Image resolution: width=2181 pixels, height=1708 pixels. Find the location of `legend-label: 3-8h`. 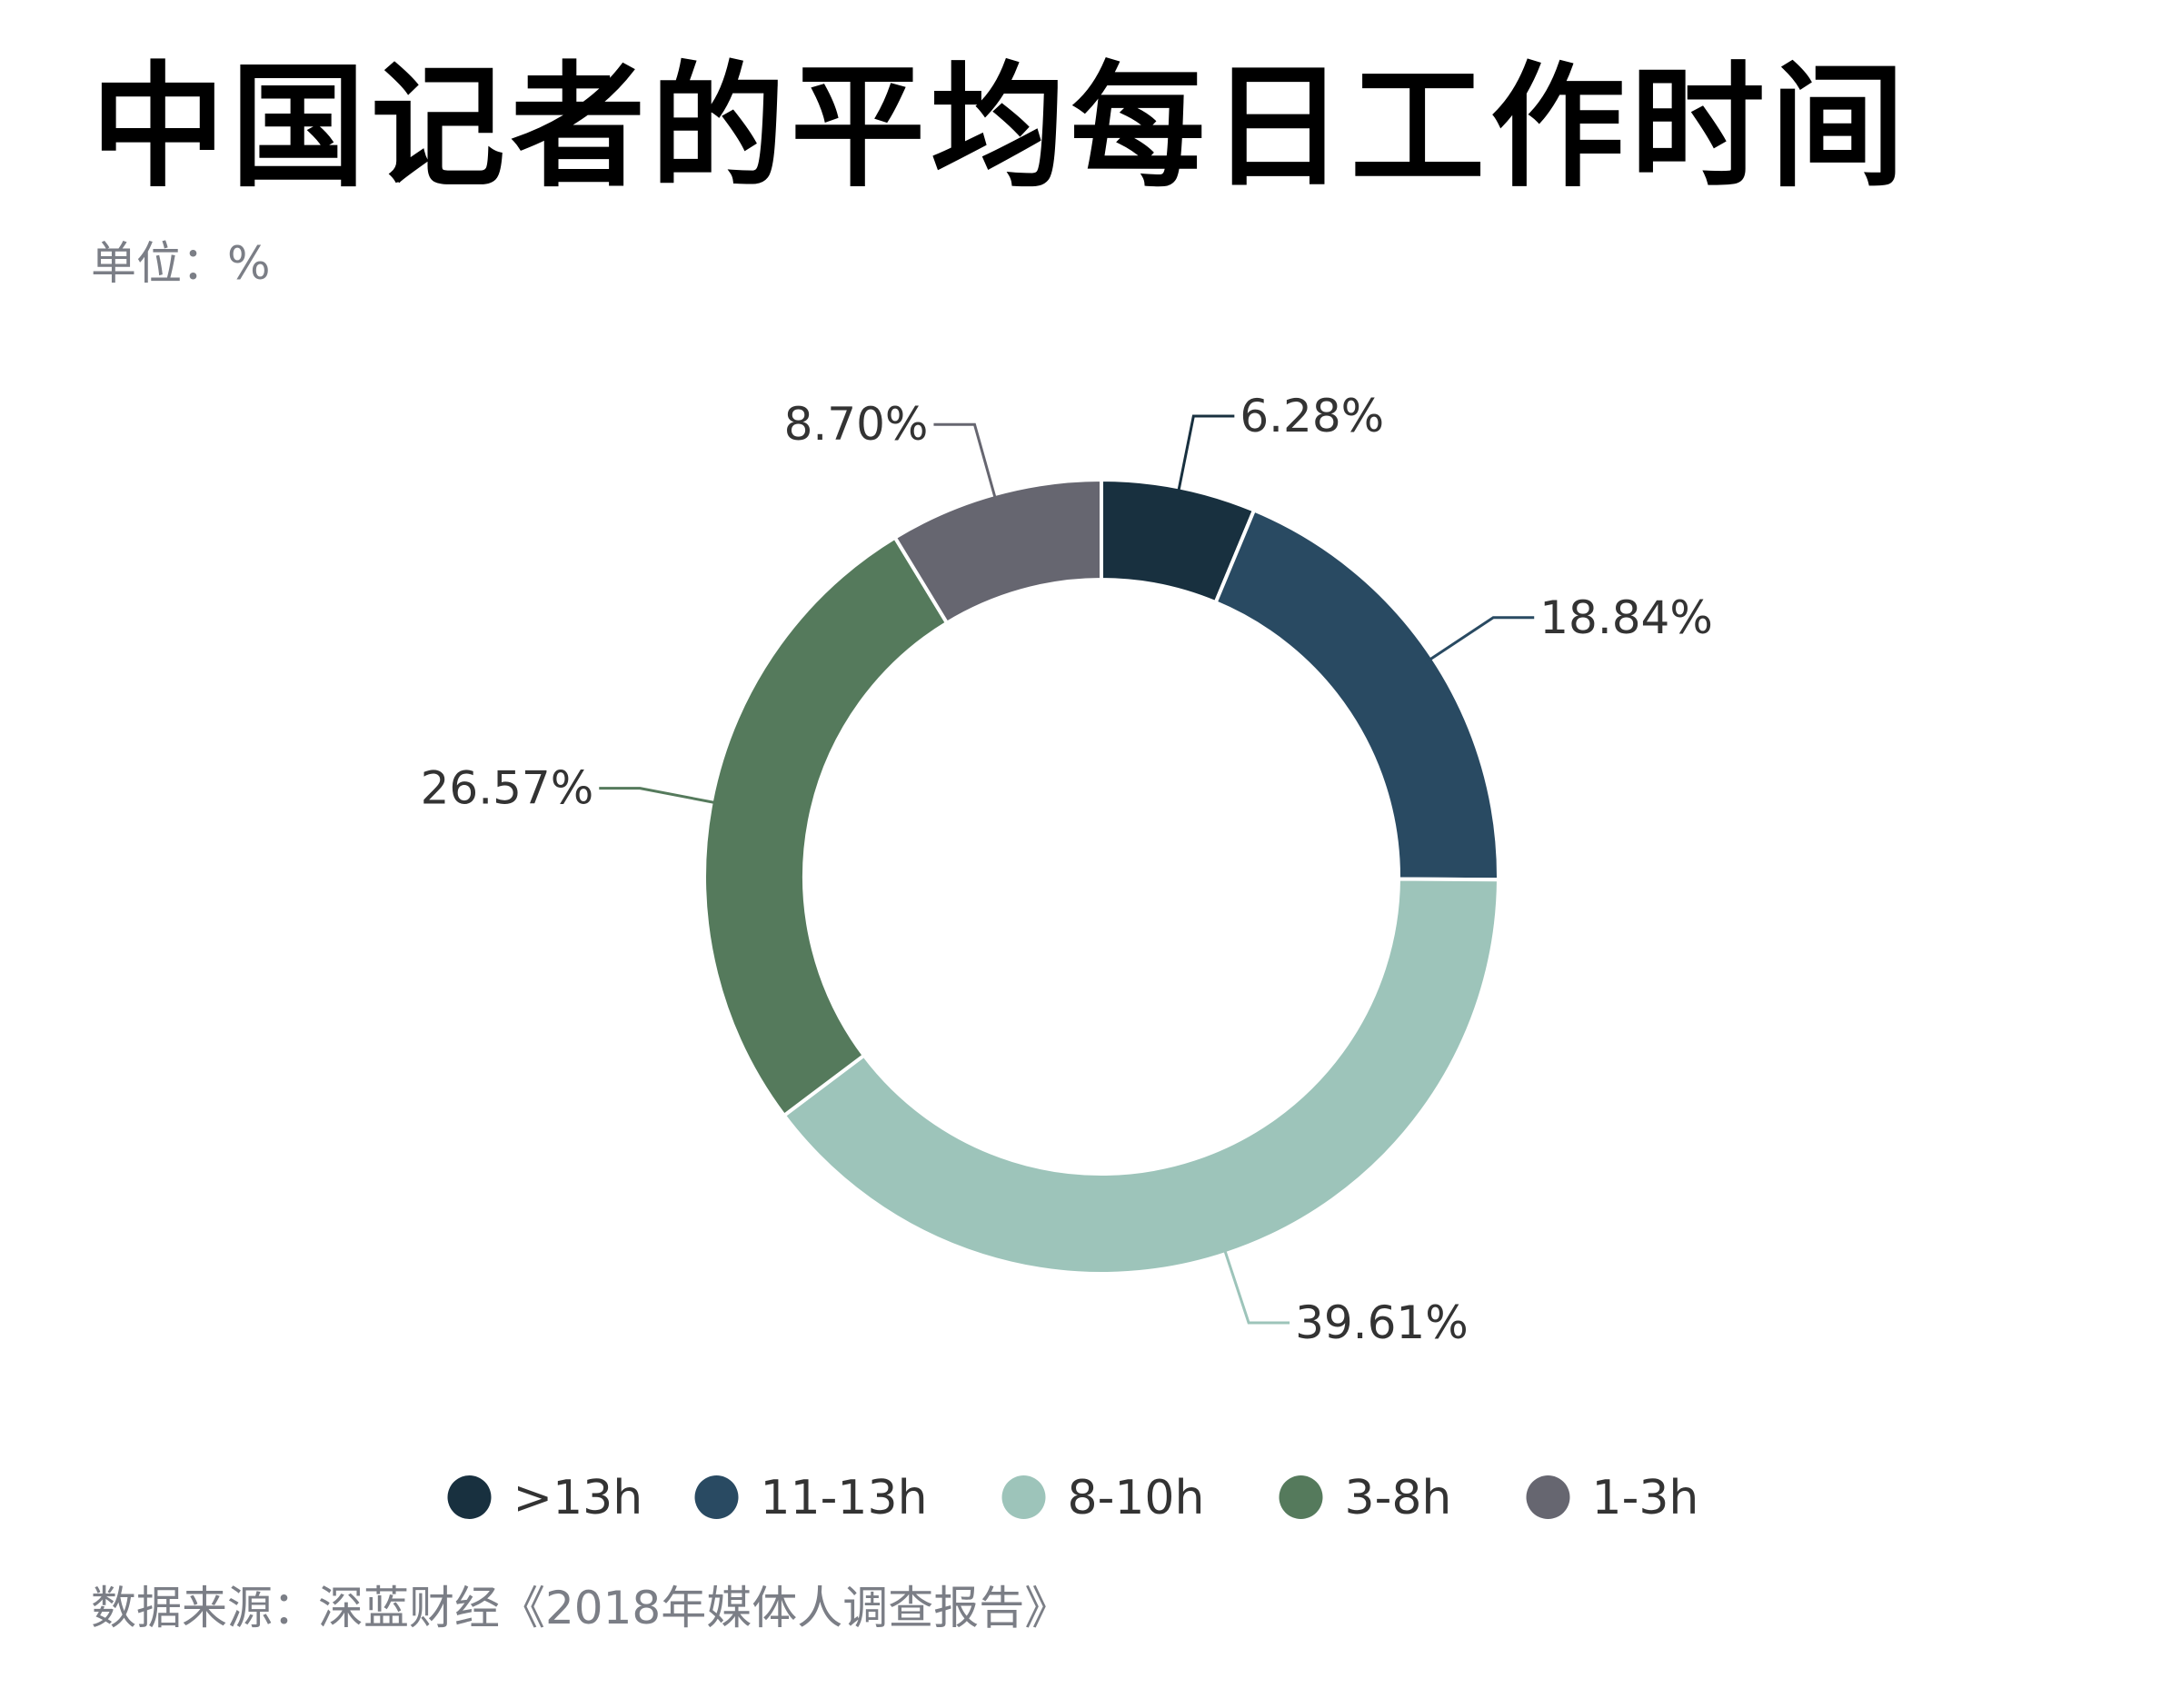

legend-label: 3-8h is located at coordinates (1398, 1498).